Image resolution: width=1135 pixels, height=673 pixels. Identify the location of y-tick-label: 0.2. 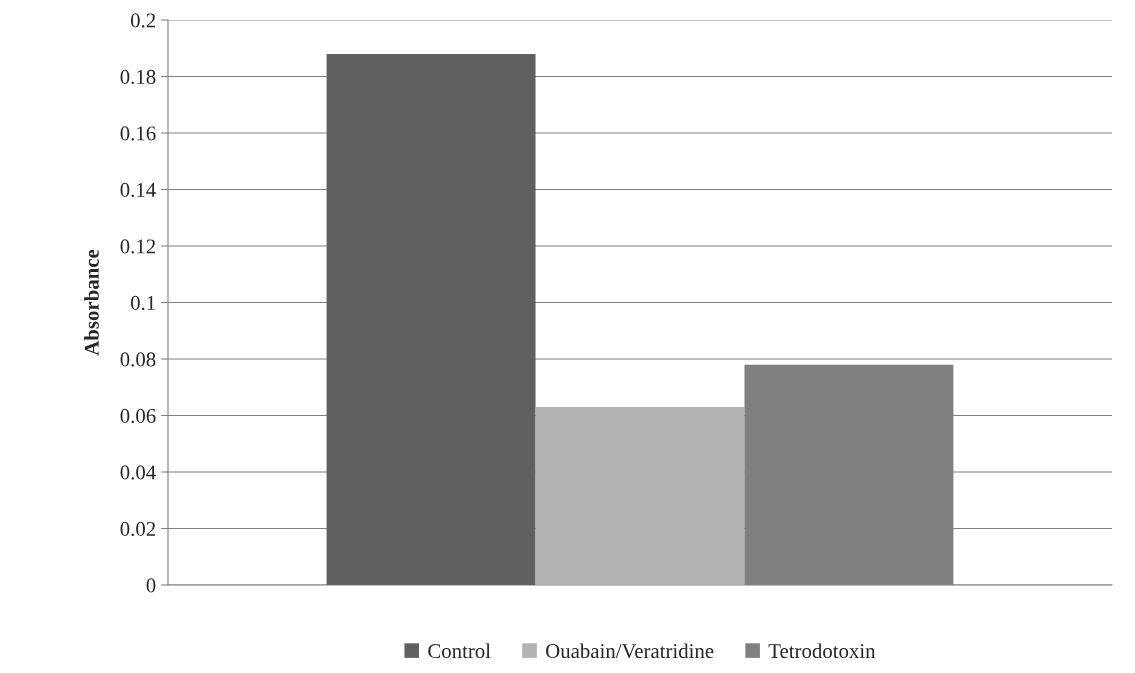
(143, 20).